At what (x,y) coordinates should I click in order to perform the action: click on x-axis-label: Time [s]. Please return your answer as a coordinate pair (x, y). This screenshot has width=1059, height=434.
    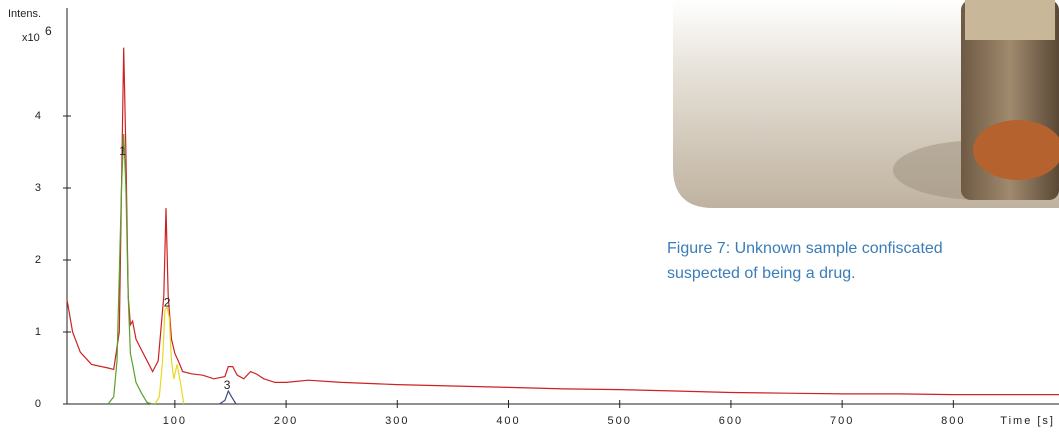
    Looking at the image, I should click on (1027, 421).